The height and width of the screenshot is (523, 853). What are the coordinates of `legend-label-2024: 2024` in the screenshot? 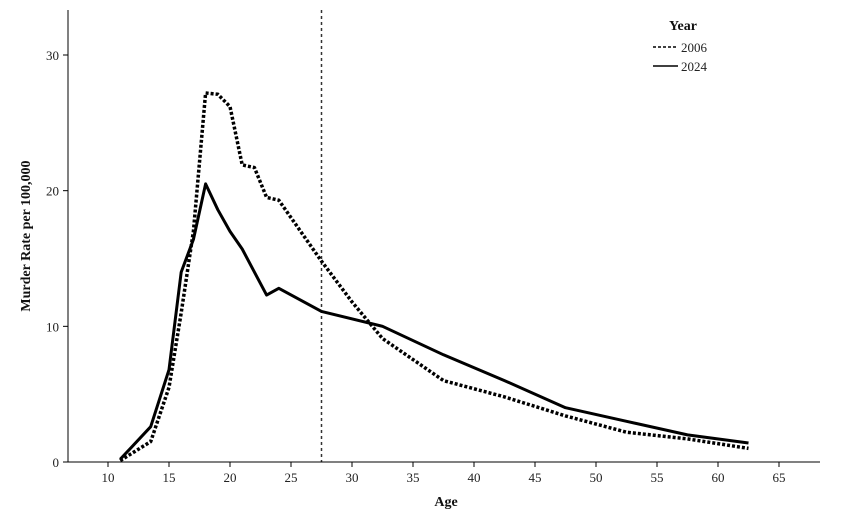 It's located at (694, 66).